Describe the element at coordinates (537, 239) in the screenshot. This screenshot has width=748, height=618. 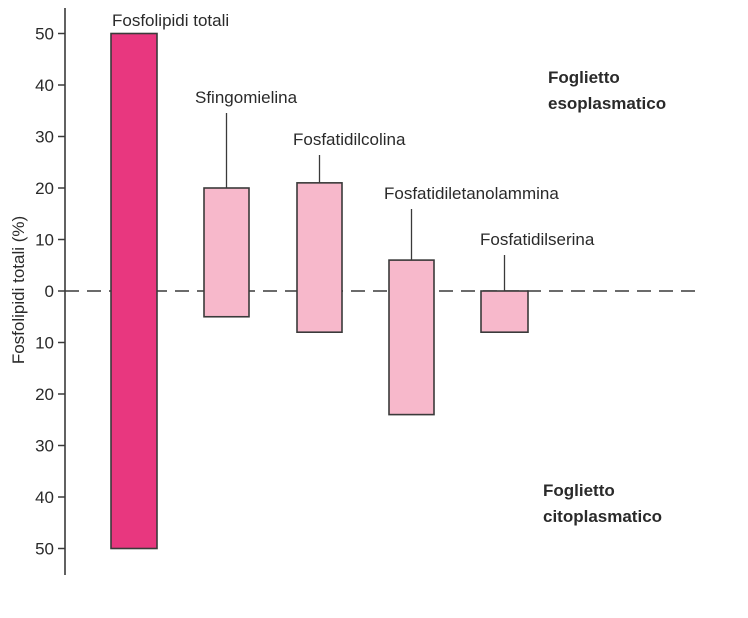
I see `bar-label-5: Fosfatidilserina` at that location.